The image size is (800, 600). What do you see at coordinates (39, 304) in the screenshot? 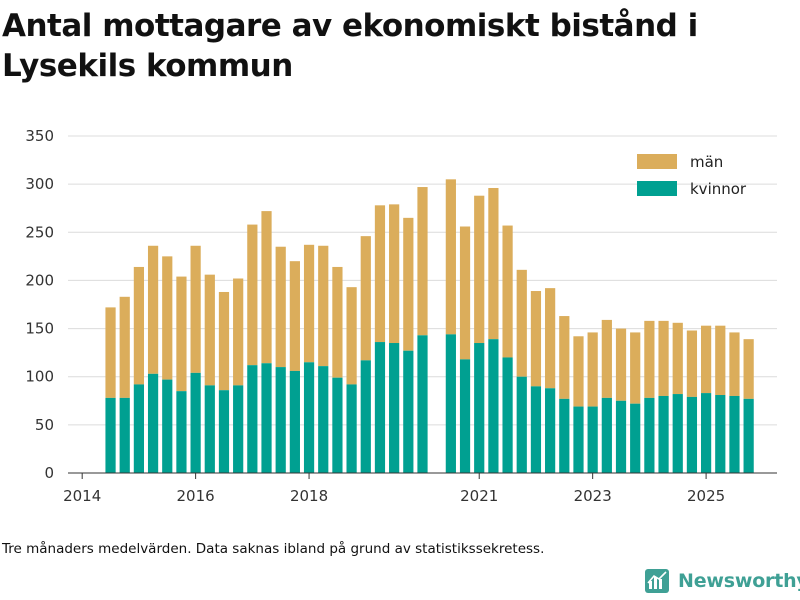
I see `y-axis-ticks: 0 50 100 150 200 250 300 350` at bounding box center [39, 304].